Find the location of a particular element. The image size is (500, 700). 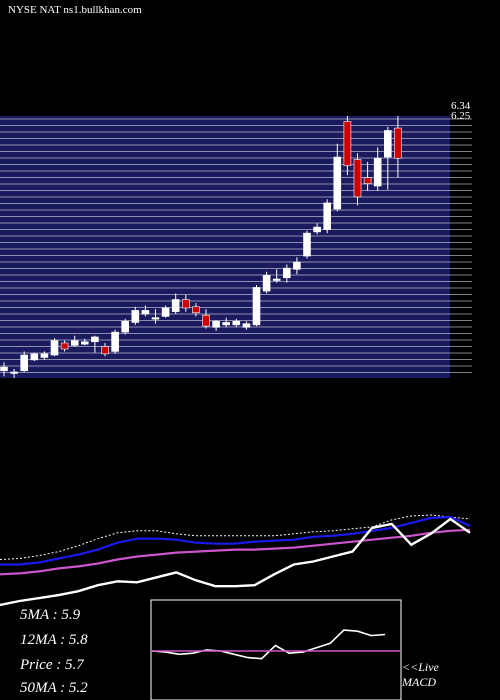

short-ma-line is located at coordinates (235, 540).